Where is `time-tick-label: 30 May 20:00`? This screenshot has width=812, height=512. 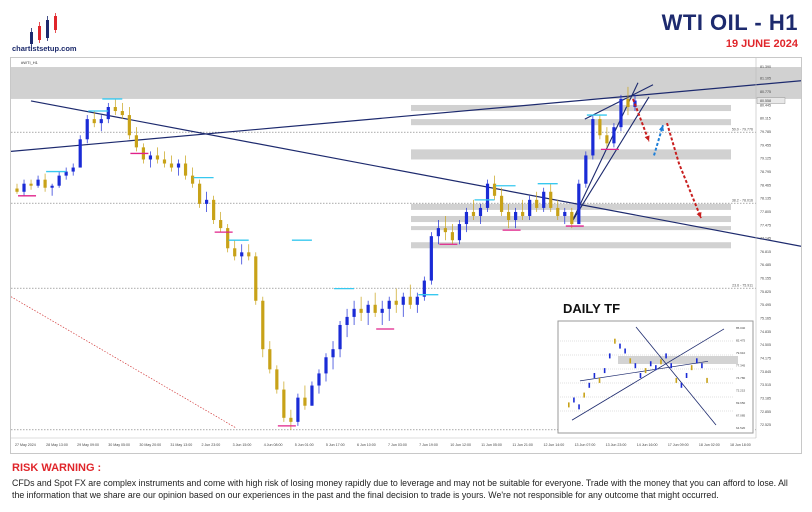
time-tick-label: 30 May 20:00 is located at coordinates (150, 445).